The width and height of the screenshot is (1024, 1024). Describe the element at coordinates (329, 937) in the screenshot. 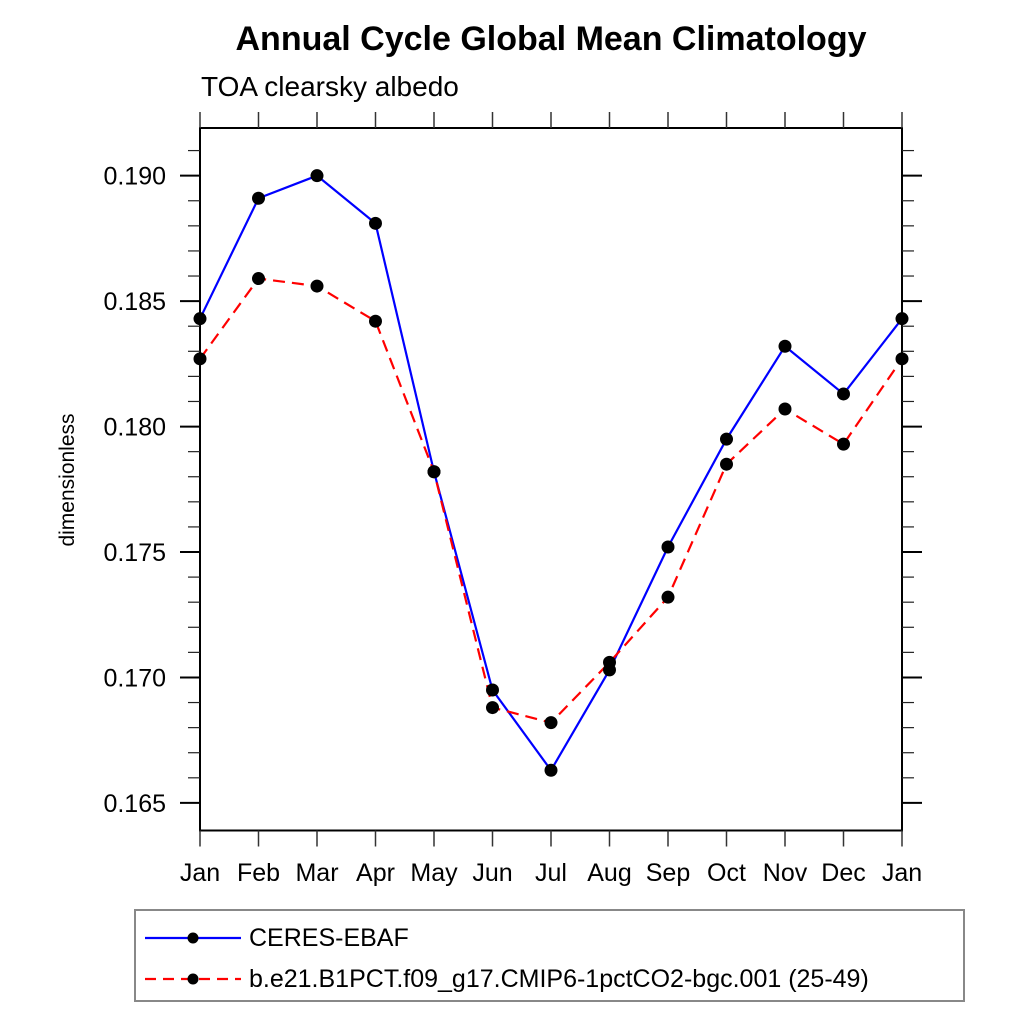

I see `legend-label-ceres-ebaf: CERES-EBAF` at that location.